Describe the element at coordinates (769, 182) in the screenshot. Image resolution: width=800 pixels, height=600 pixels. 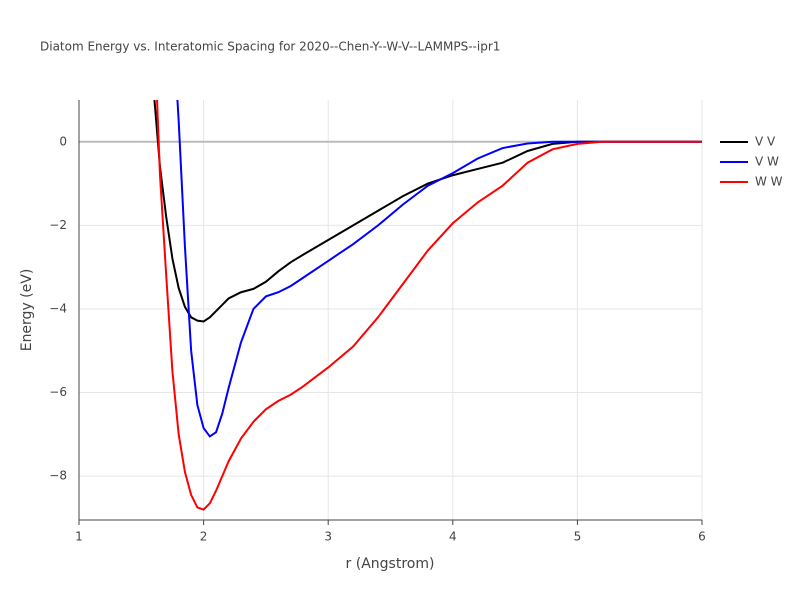
I see `legend-label: W W` at that location.